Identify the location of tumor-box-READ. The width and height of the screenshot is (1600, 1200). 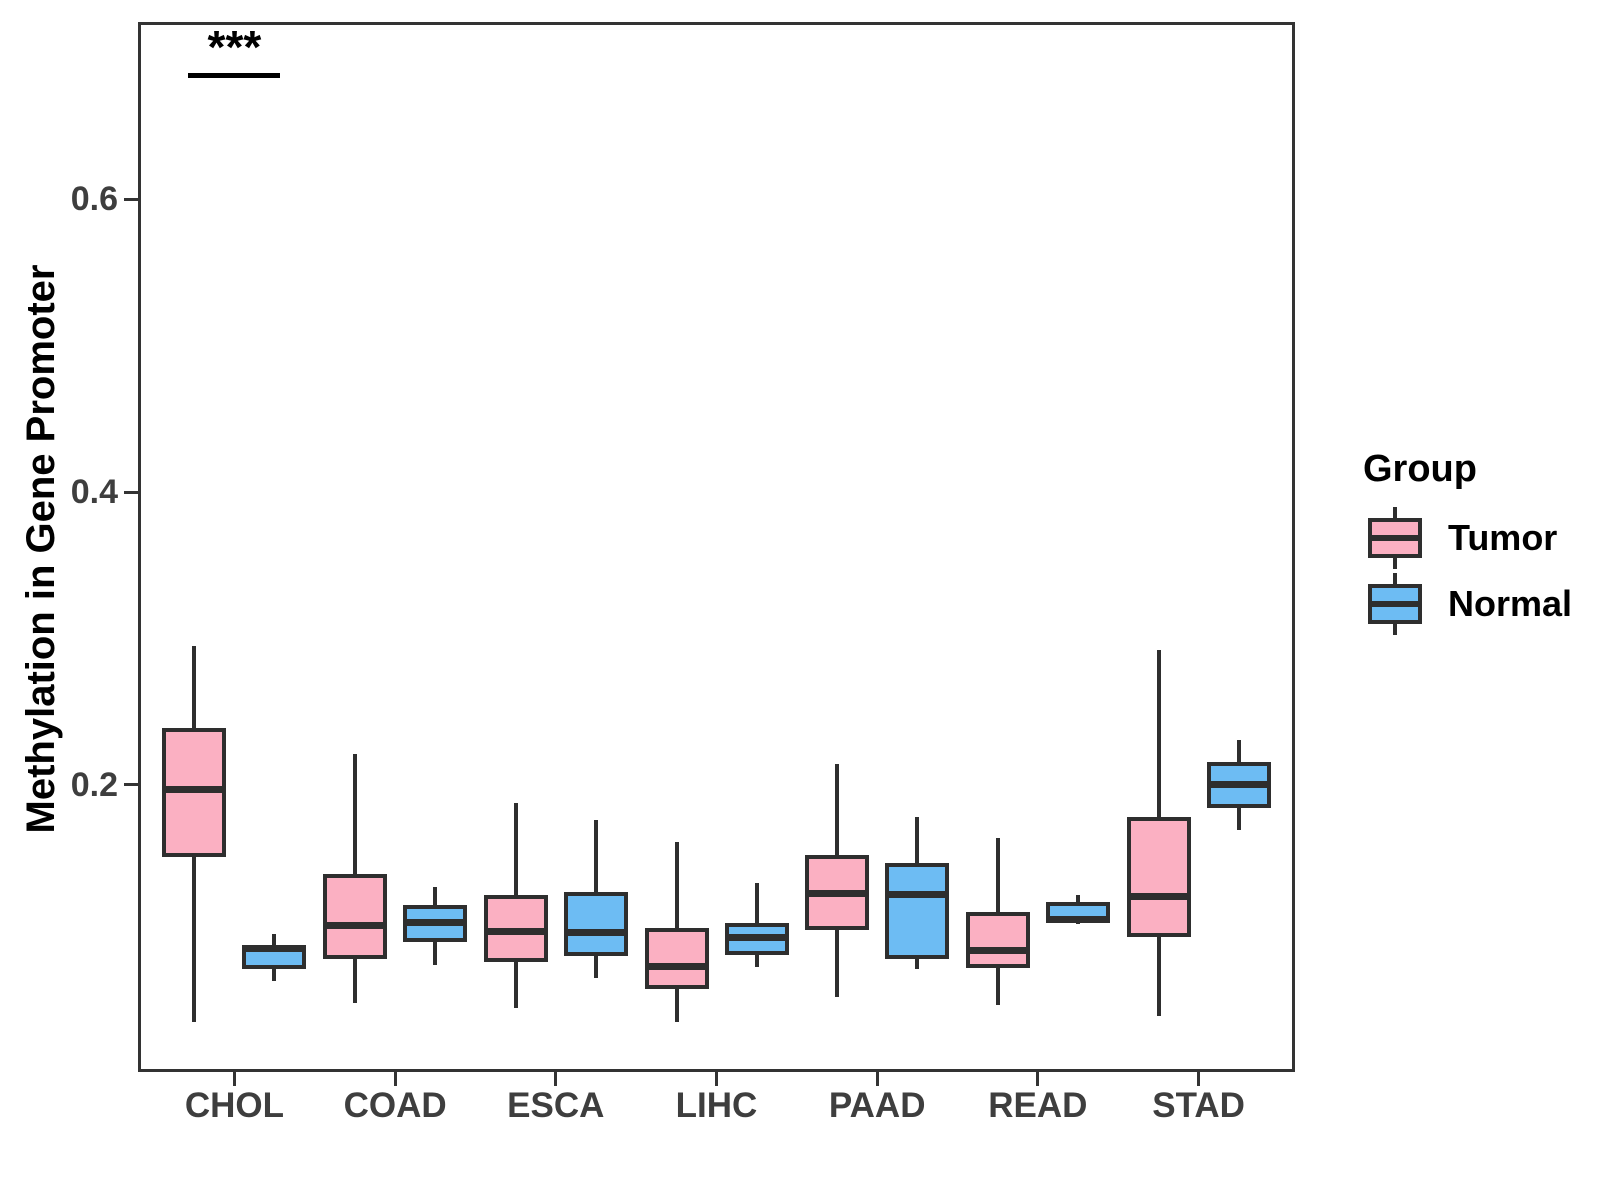
(997, 940).